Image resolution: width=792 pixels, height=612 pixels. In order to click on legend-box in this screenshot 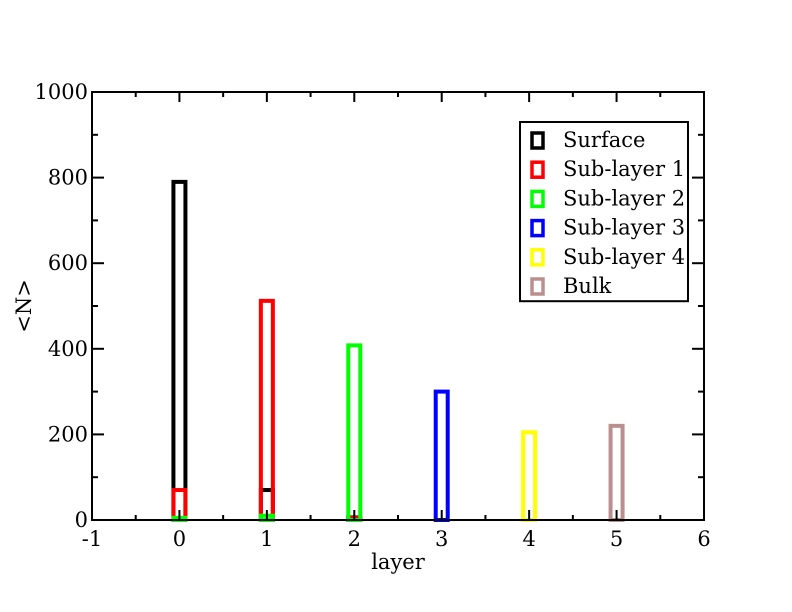, I will do `click(604, 212)`.